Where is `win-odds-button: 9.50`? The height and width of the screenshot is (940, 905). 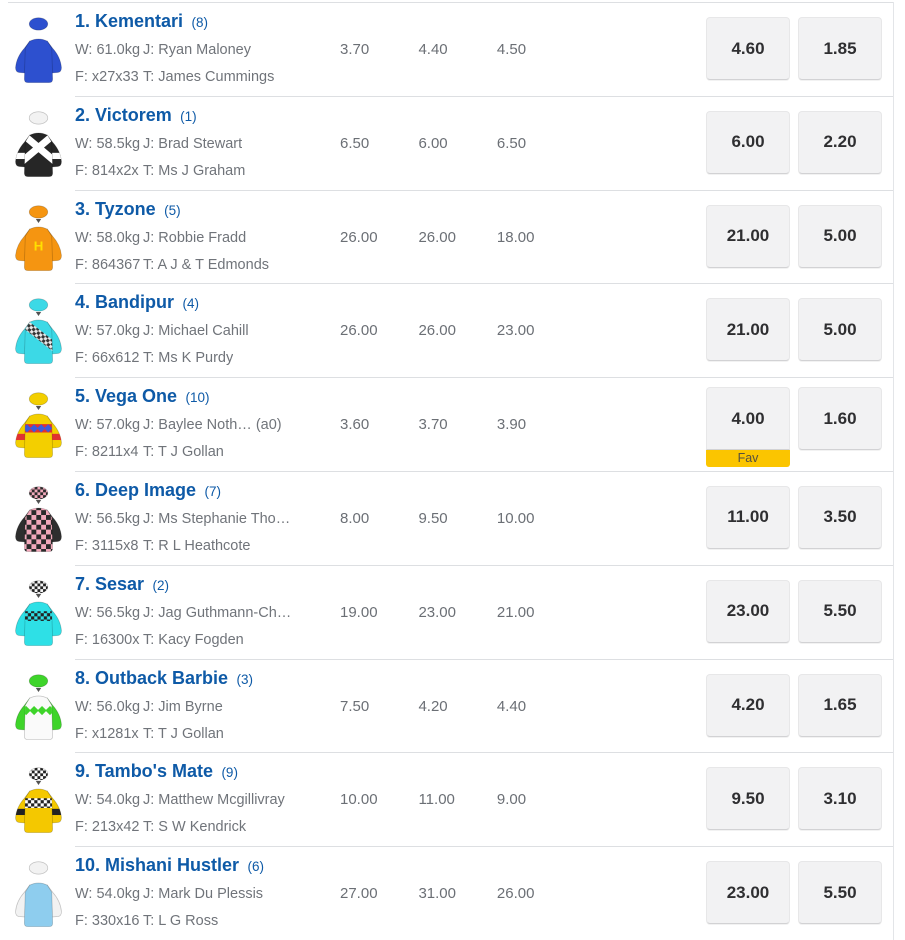 win-odds-button: 9.50 is located at coordinates (748, 799).